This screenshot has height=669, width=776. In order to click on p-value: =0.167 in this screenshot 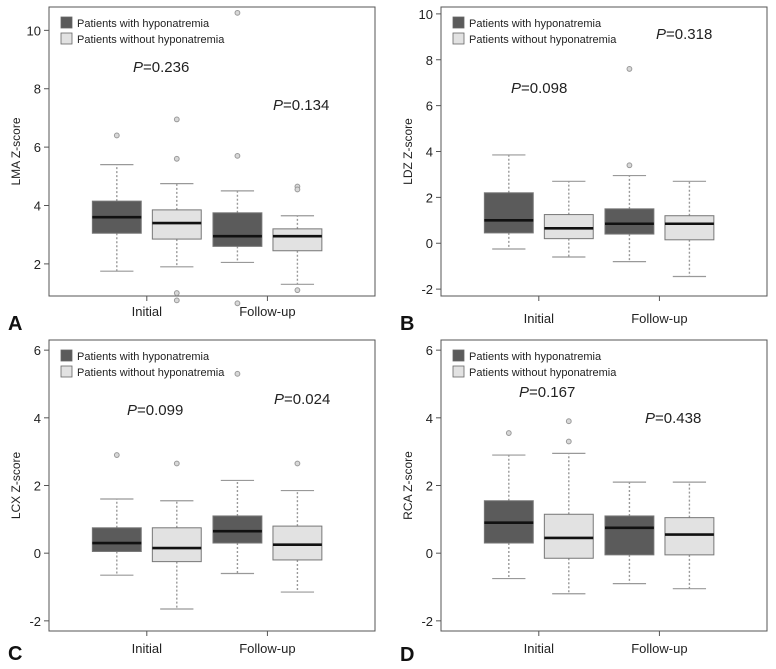, I will do `click(552, 392)`.